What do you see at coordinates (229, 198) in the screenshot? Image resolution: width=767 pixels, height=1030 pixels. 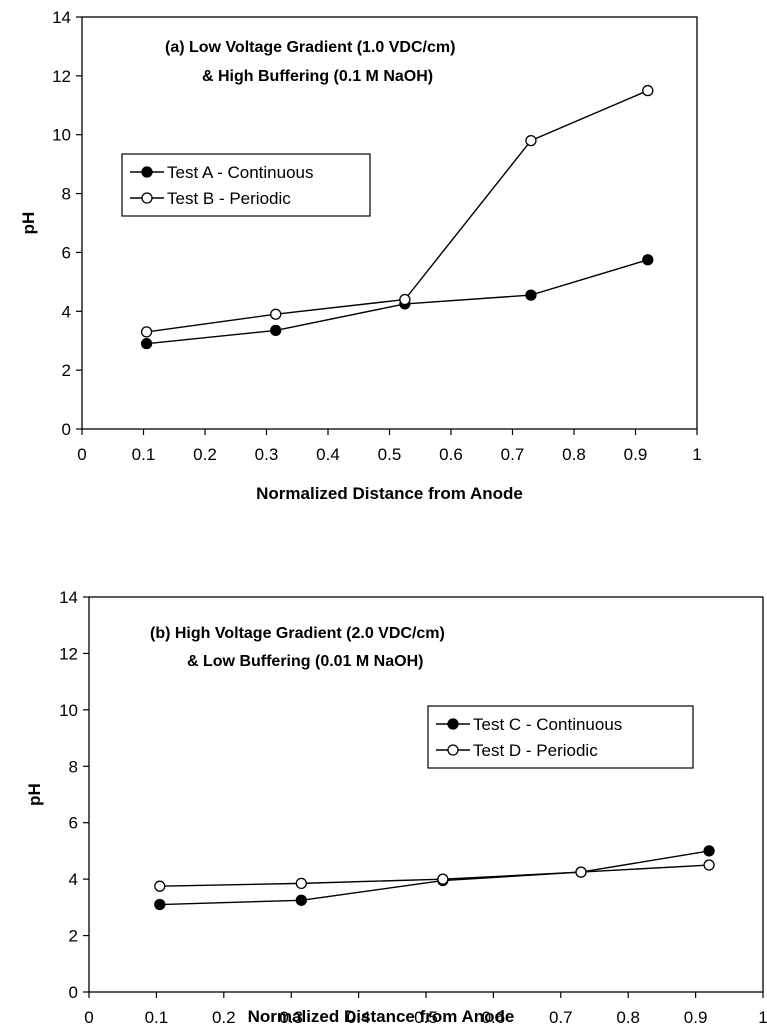 I see `legend-entry-label: Test B - Periodic` at bounding box center [229, 198].